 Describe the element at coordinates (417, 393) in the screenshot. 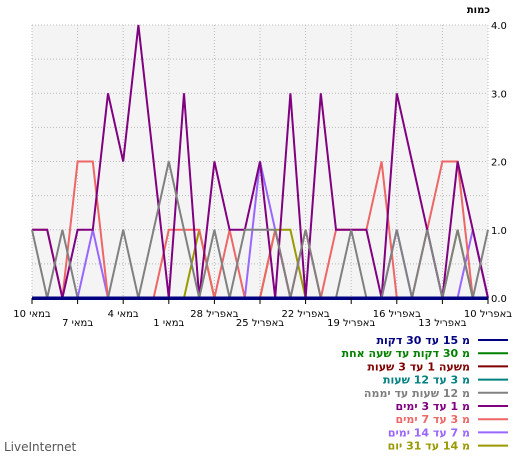

I see `legend-label: מ 12 שעות עד יממה` at that location.